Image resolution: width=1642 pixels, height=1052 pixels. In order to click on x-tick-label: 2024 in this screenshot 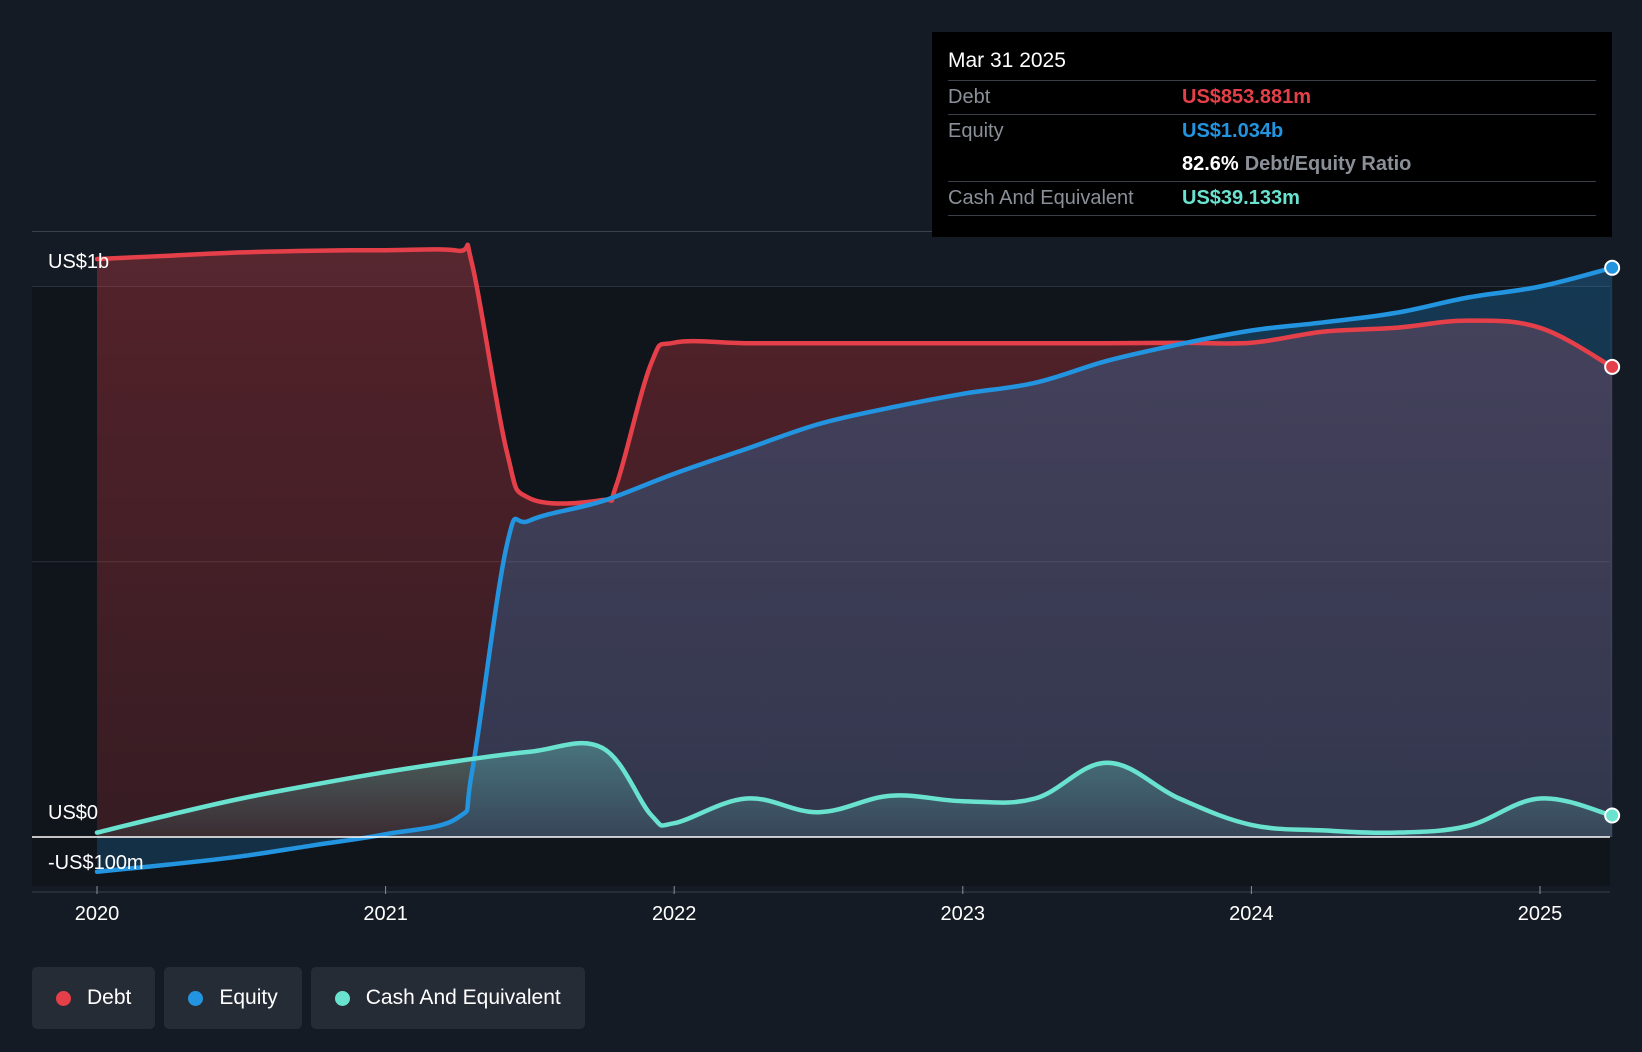, I will do `click(1251, 914)`.